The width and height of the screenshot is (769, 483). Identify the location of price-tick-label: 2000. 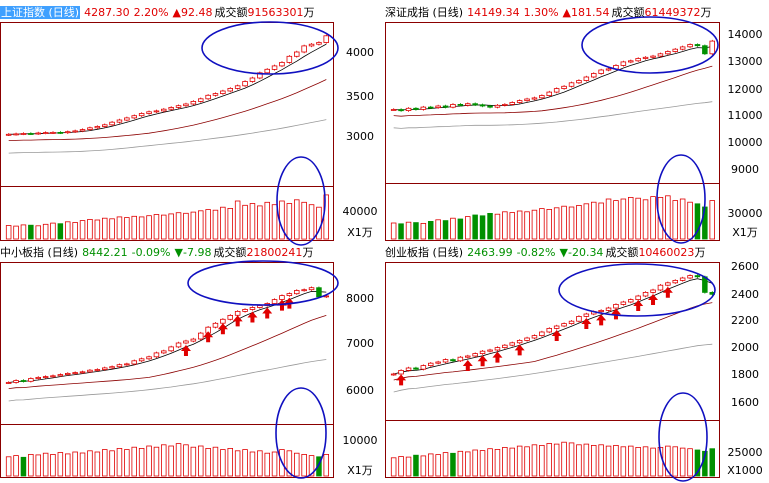
(745, 347).